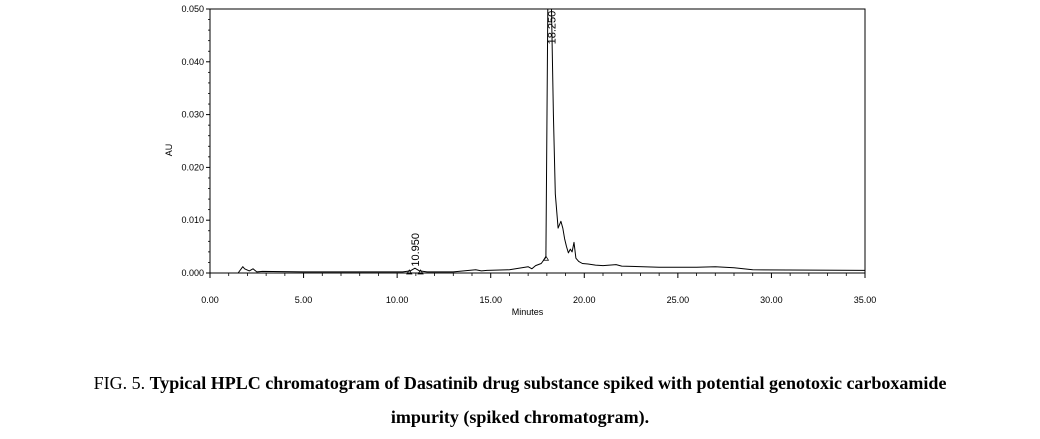  What do you see at coordinates (528, 312) in the screenshot?
I see `x-axis-title: Minutes` at bounding box center [528, 312].